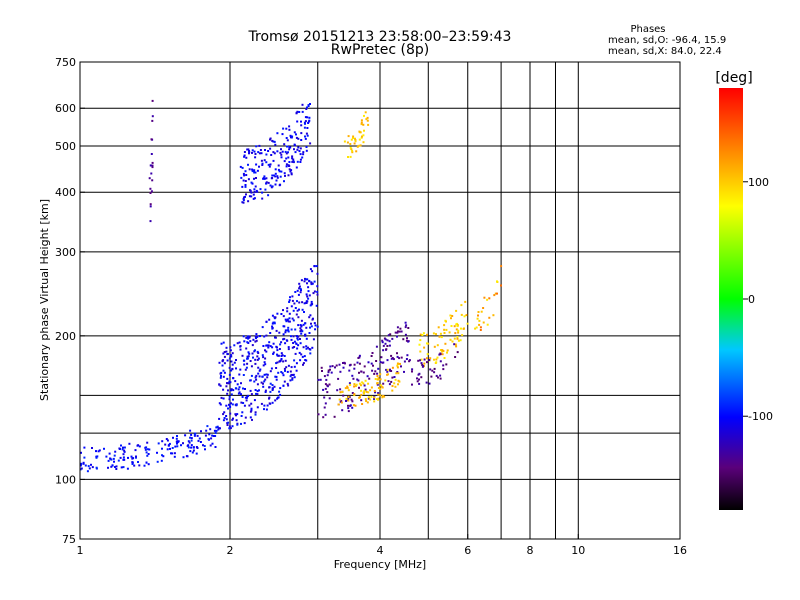 Image resolution: width=800 pixels, height=600 pixels. I want to click on colorbar-tick-label: -100, so click(760, 416).